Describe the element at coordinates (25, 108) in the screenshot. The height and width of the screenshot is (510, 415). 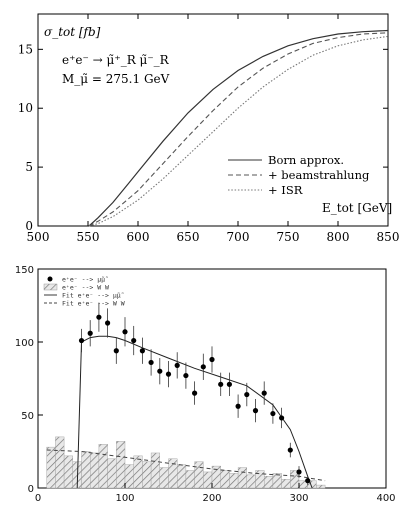
I see `y-tick-label: 10` at that location.